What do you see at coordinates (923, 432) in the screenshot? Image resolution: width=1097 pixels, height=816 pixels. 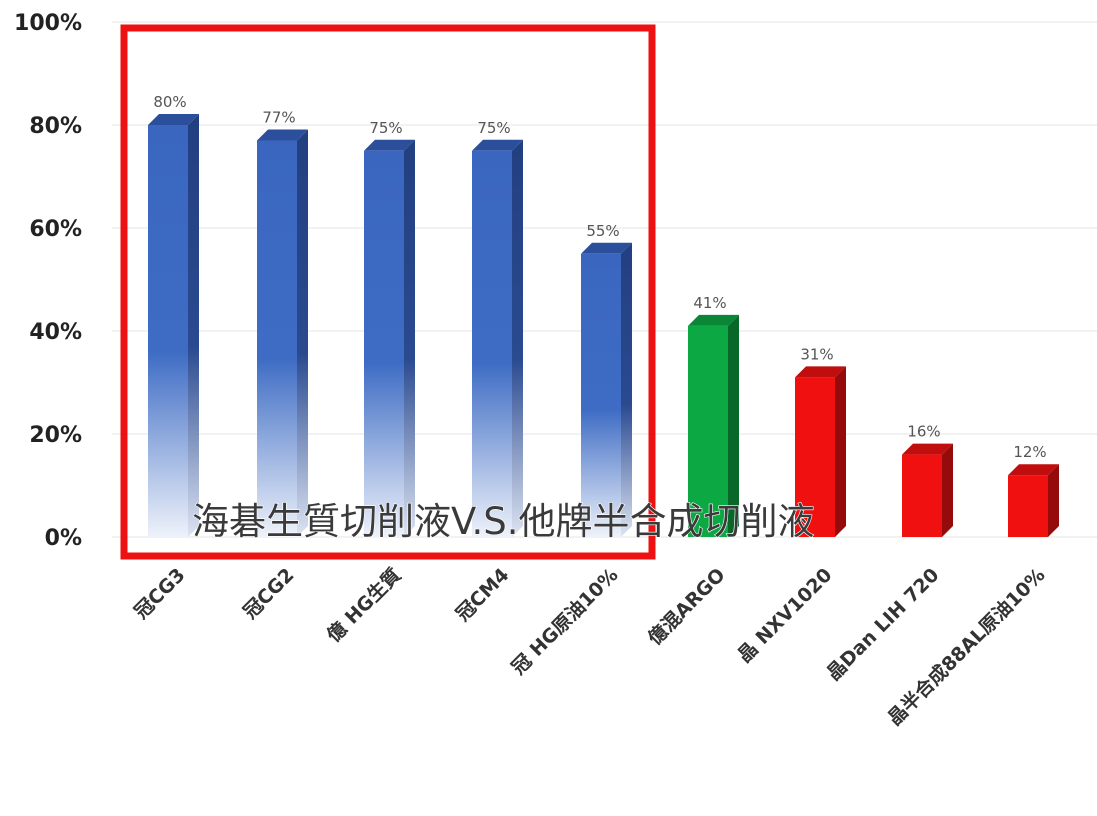 I see `data-label: 16%` at bounding box center [923, 432].